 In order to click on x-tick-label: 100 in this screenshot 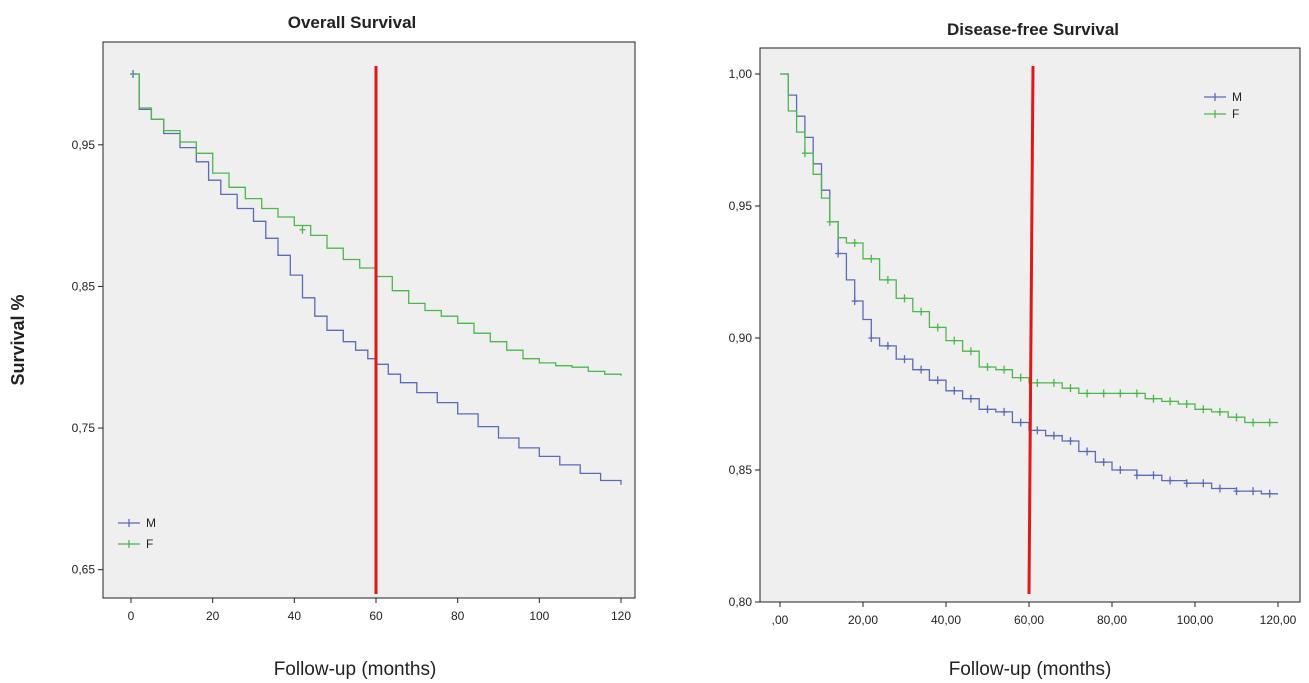, I will do `click(539, 616)`.